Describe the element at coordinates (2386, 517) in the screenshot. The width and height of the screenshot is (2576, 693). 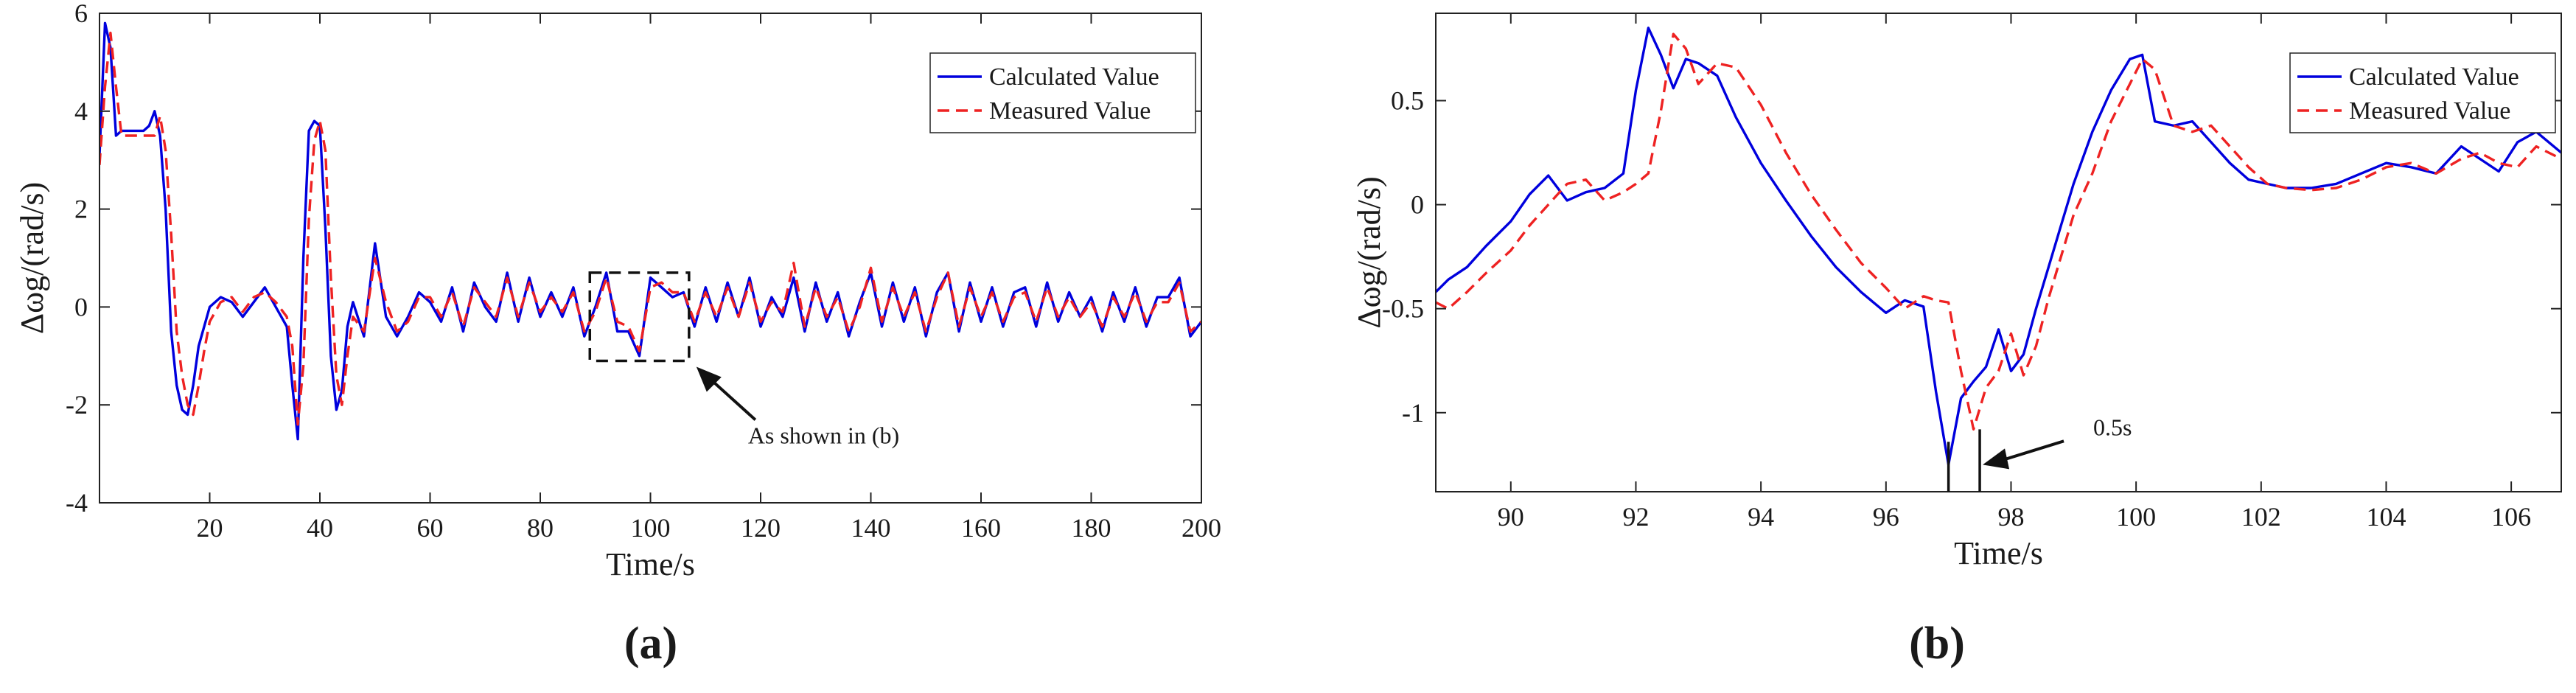
I see `x-tick-label: 104` at that location.